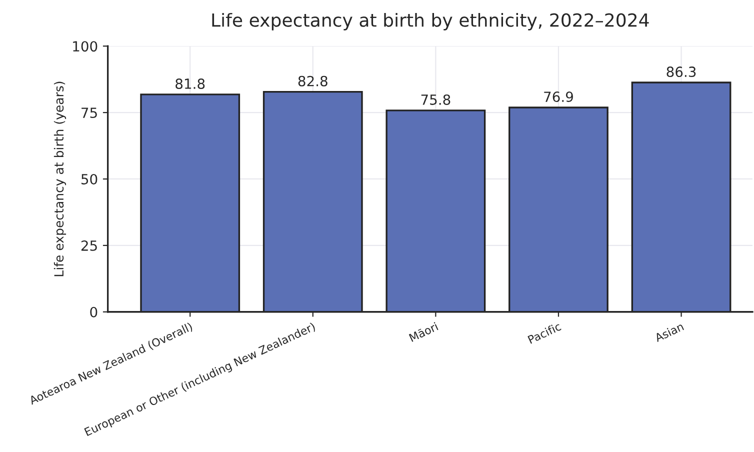 Image resolution: width=754 pixels, height=452 pixels. I want to click on chart-title: Life expectancy at birth by ethnicity, 2022–2024, so click(430, 21).